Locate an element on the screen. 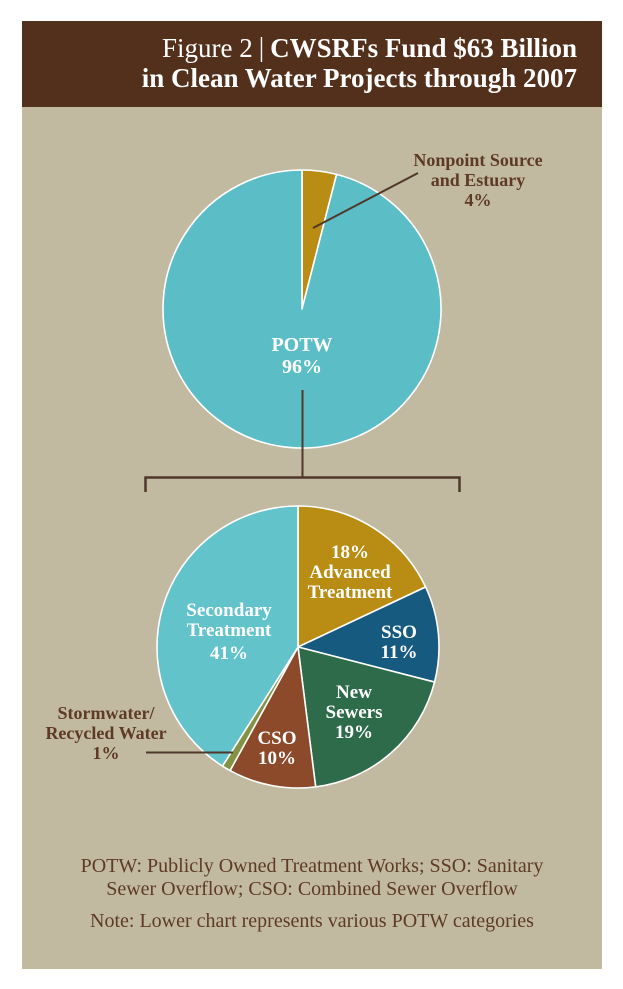  label-cso-line1: CSO is located at coordinates (277, 738).